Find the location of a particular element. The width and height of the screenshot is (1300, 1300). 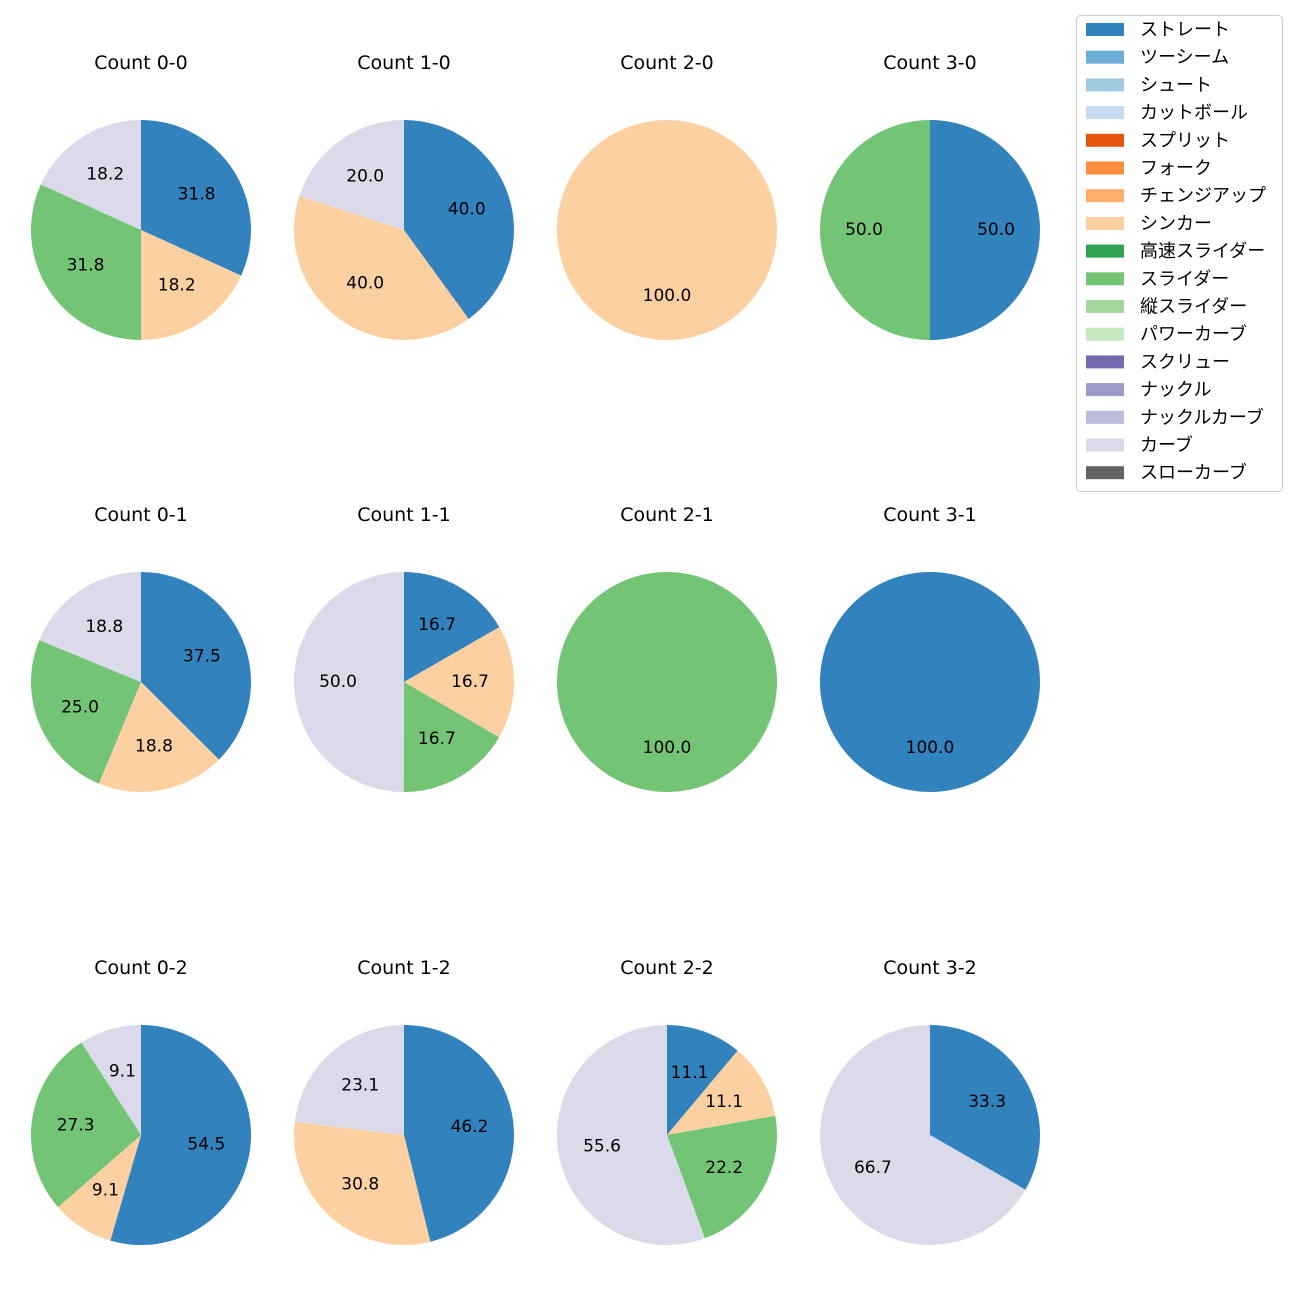

pie-5: Count 0-1 37.5 18.8 25.0 18.8 is located at coordinates (141, 648).